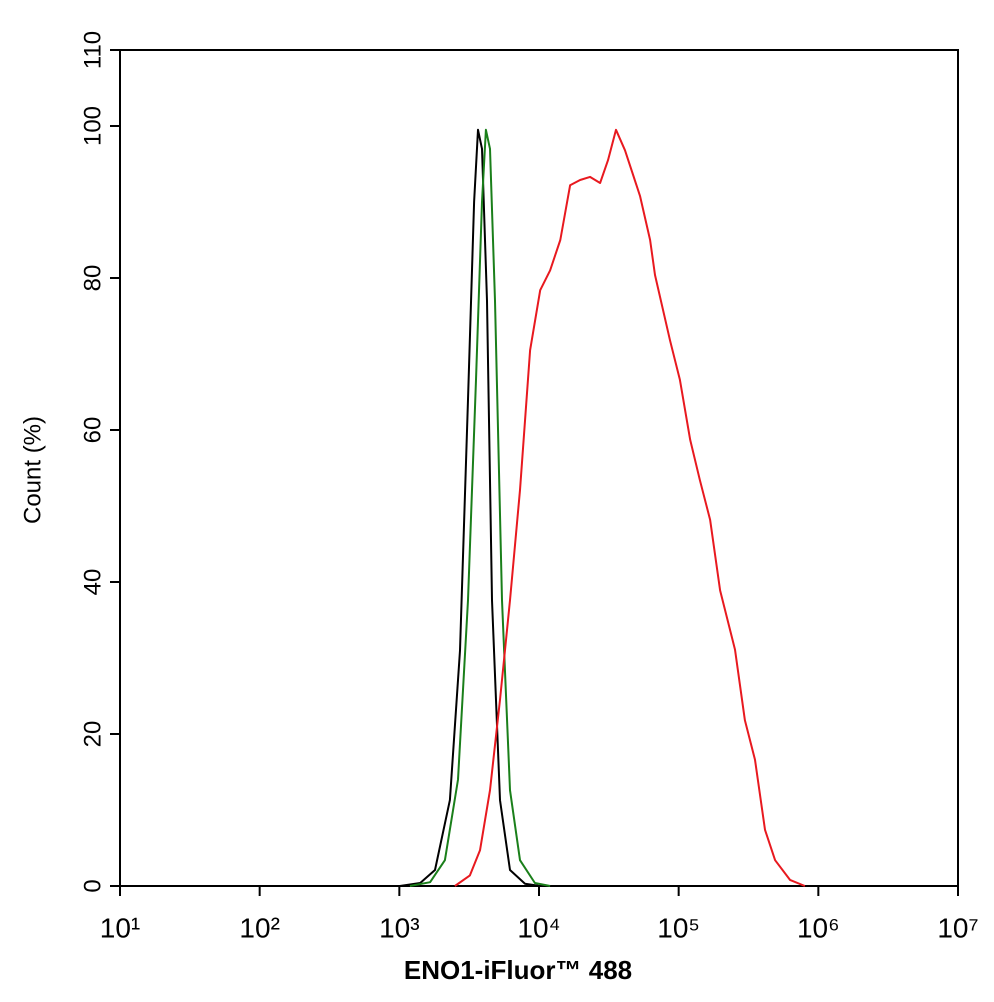 This screenshot has width=994, height=1002. Describe the element at coordinates (120, 927) in the screenshot. I see `x-tick-label: 10¹` at that location.